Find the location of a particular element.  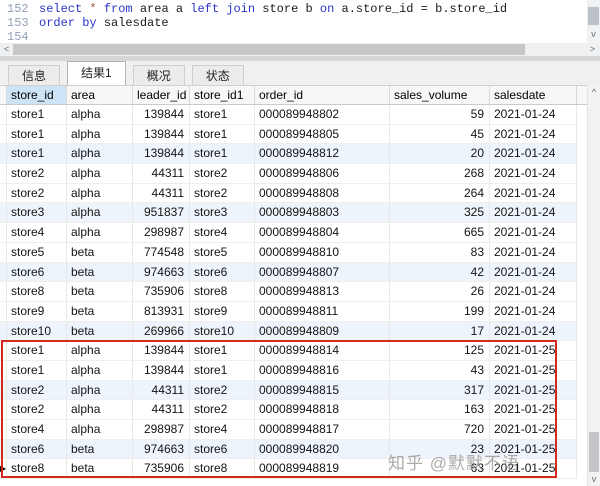

cell-leader_id: 813931 is located at coordinates (161, 311).